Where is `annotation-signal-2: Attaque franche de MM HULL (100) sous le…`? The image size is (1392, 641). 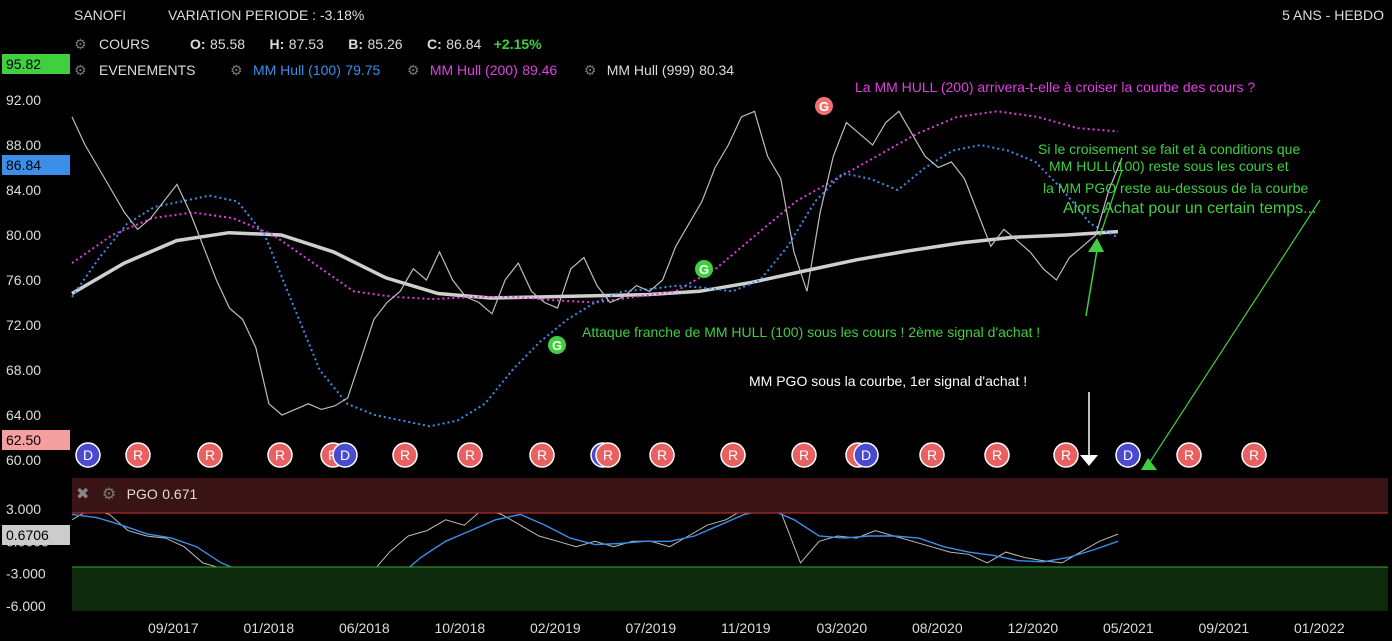 annotation-signal-2: Attaque franche de MM HULL (100) sous le… is located at coordinates (811, 332).